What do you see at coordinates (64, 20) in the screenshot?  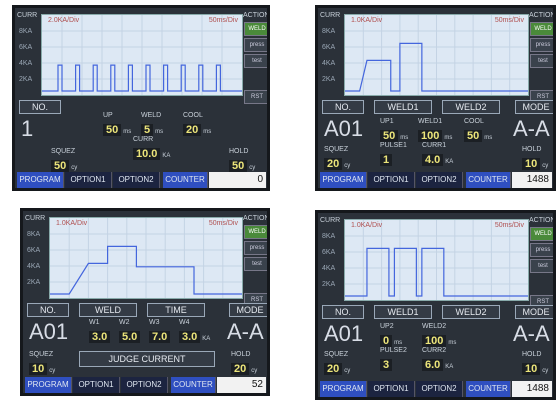 I see `scale-label: 2.0KA/Div` at bounding box center [64, 20].